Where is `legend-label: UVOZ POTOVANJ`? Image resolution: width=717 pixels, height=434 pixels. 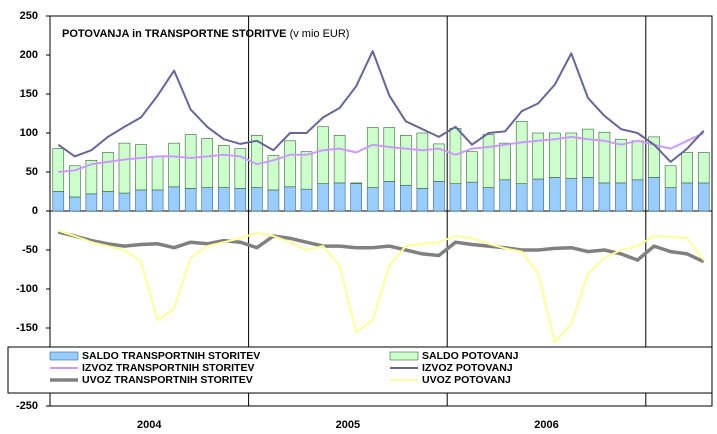
legend-label: UVOZ POTOVANJ is located at coordinates (466, 380).